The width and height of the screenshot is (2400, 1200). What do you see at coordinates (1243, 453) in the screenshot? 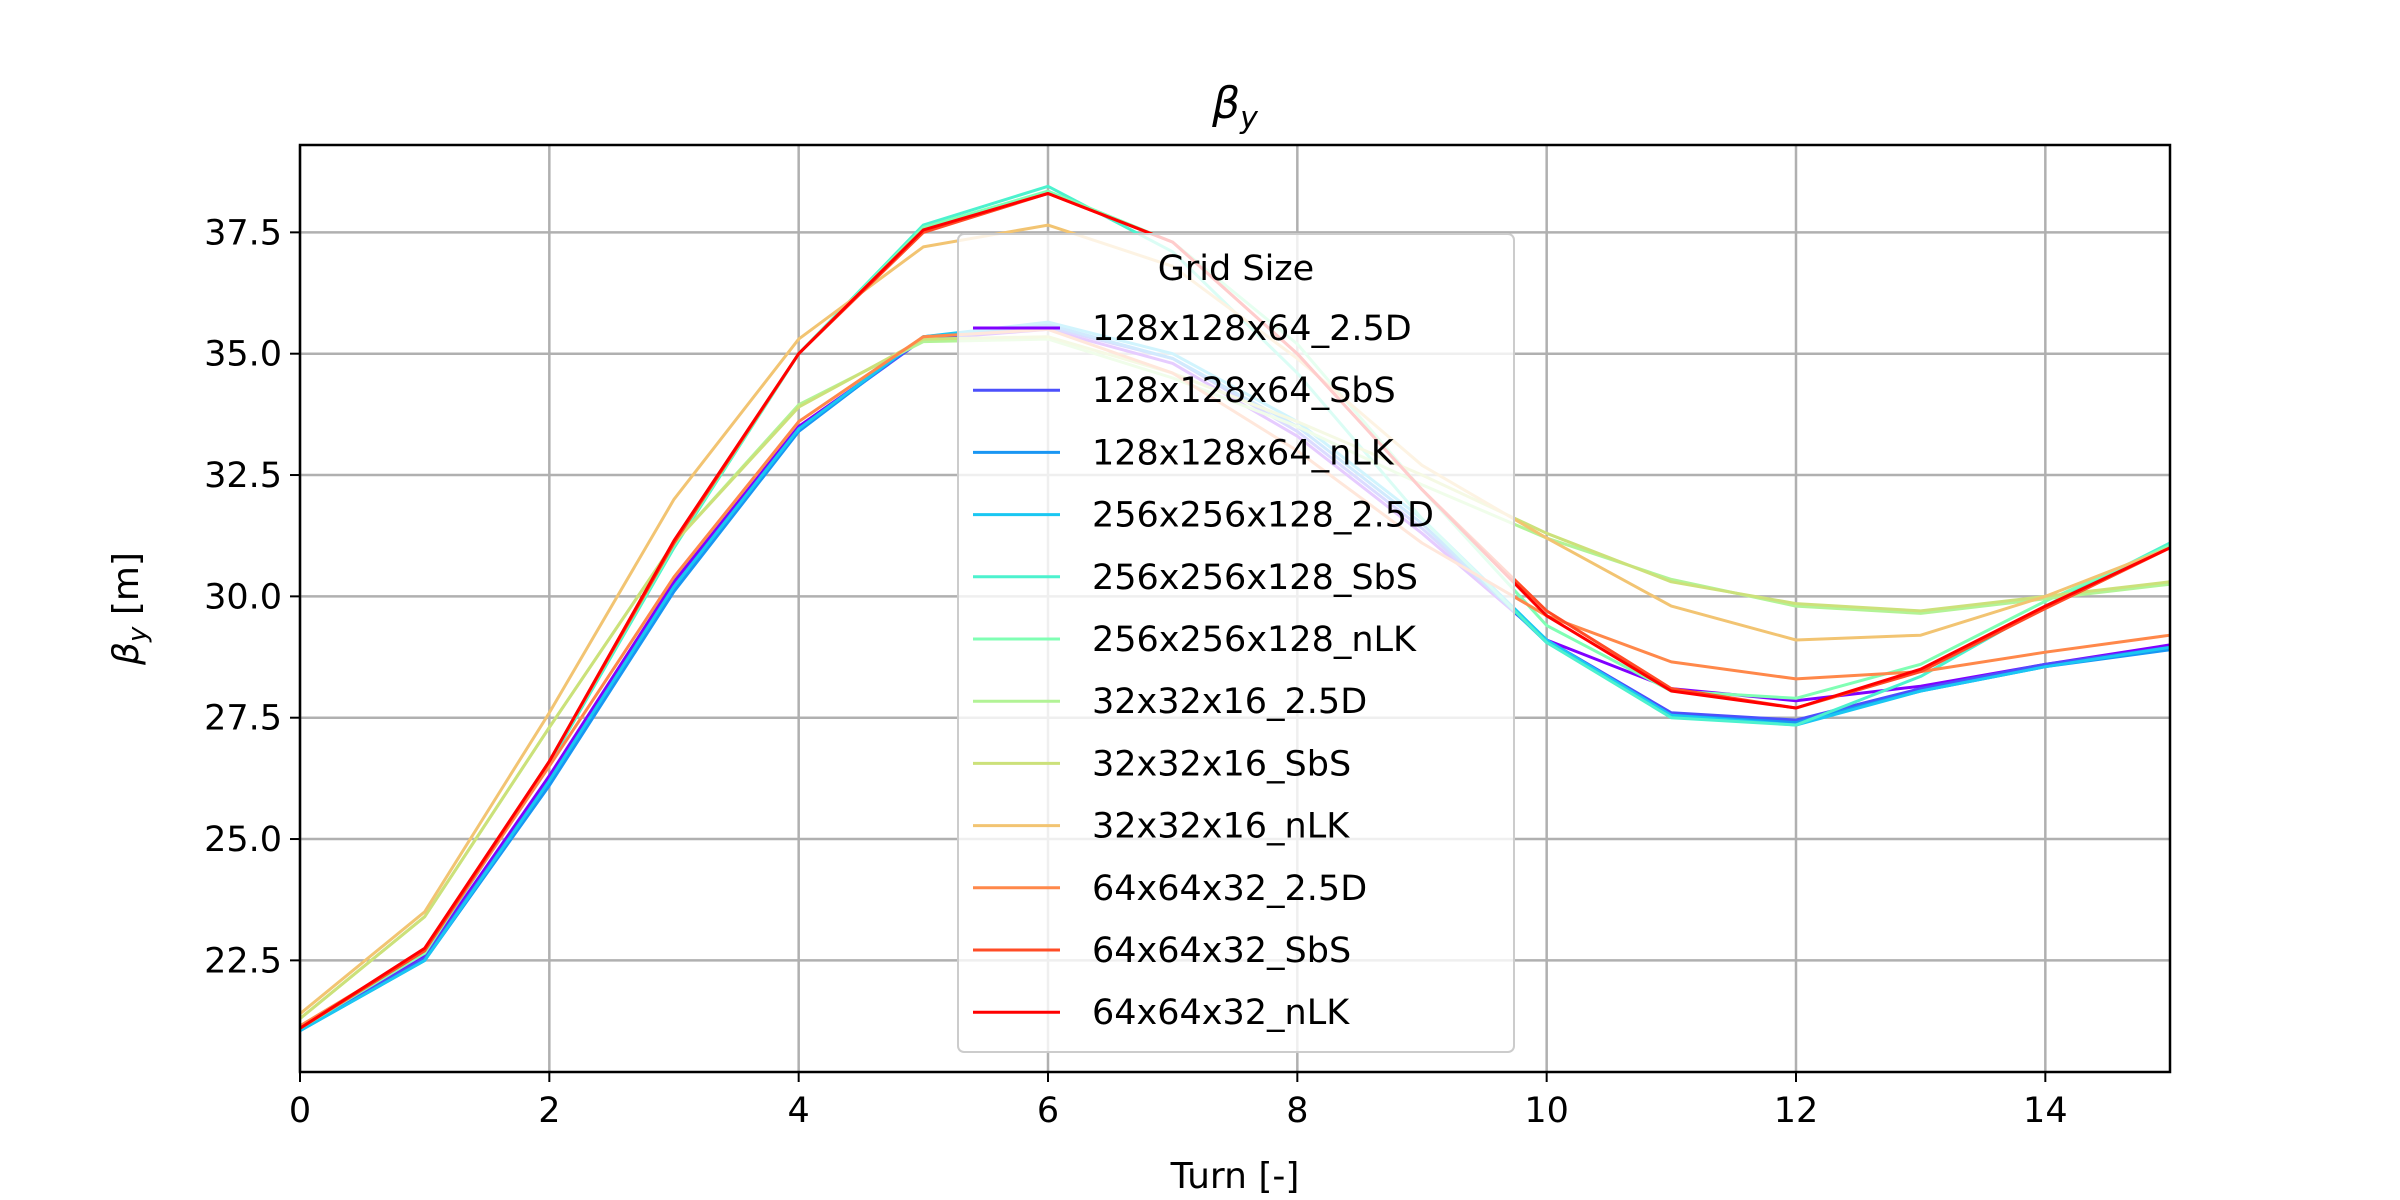
I see `legend-label: 128x128x64_nLK` at bounding box center [1243, 453].